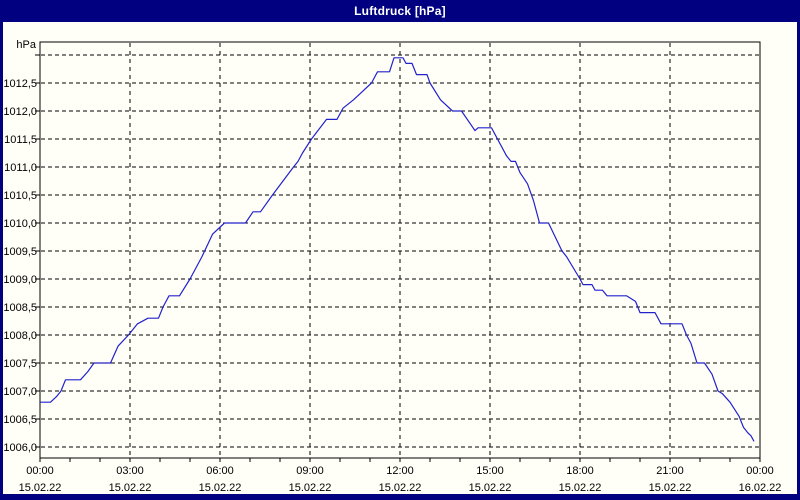  What do you see at coordinates (490, 471) in the screenshot?
I see `x-axis-time-label: 15:00` at bounding box center [490, 471].